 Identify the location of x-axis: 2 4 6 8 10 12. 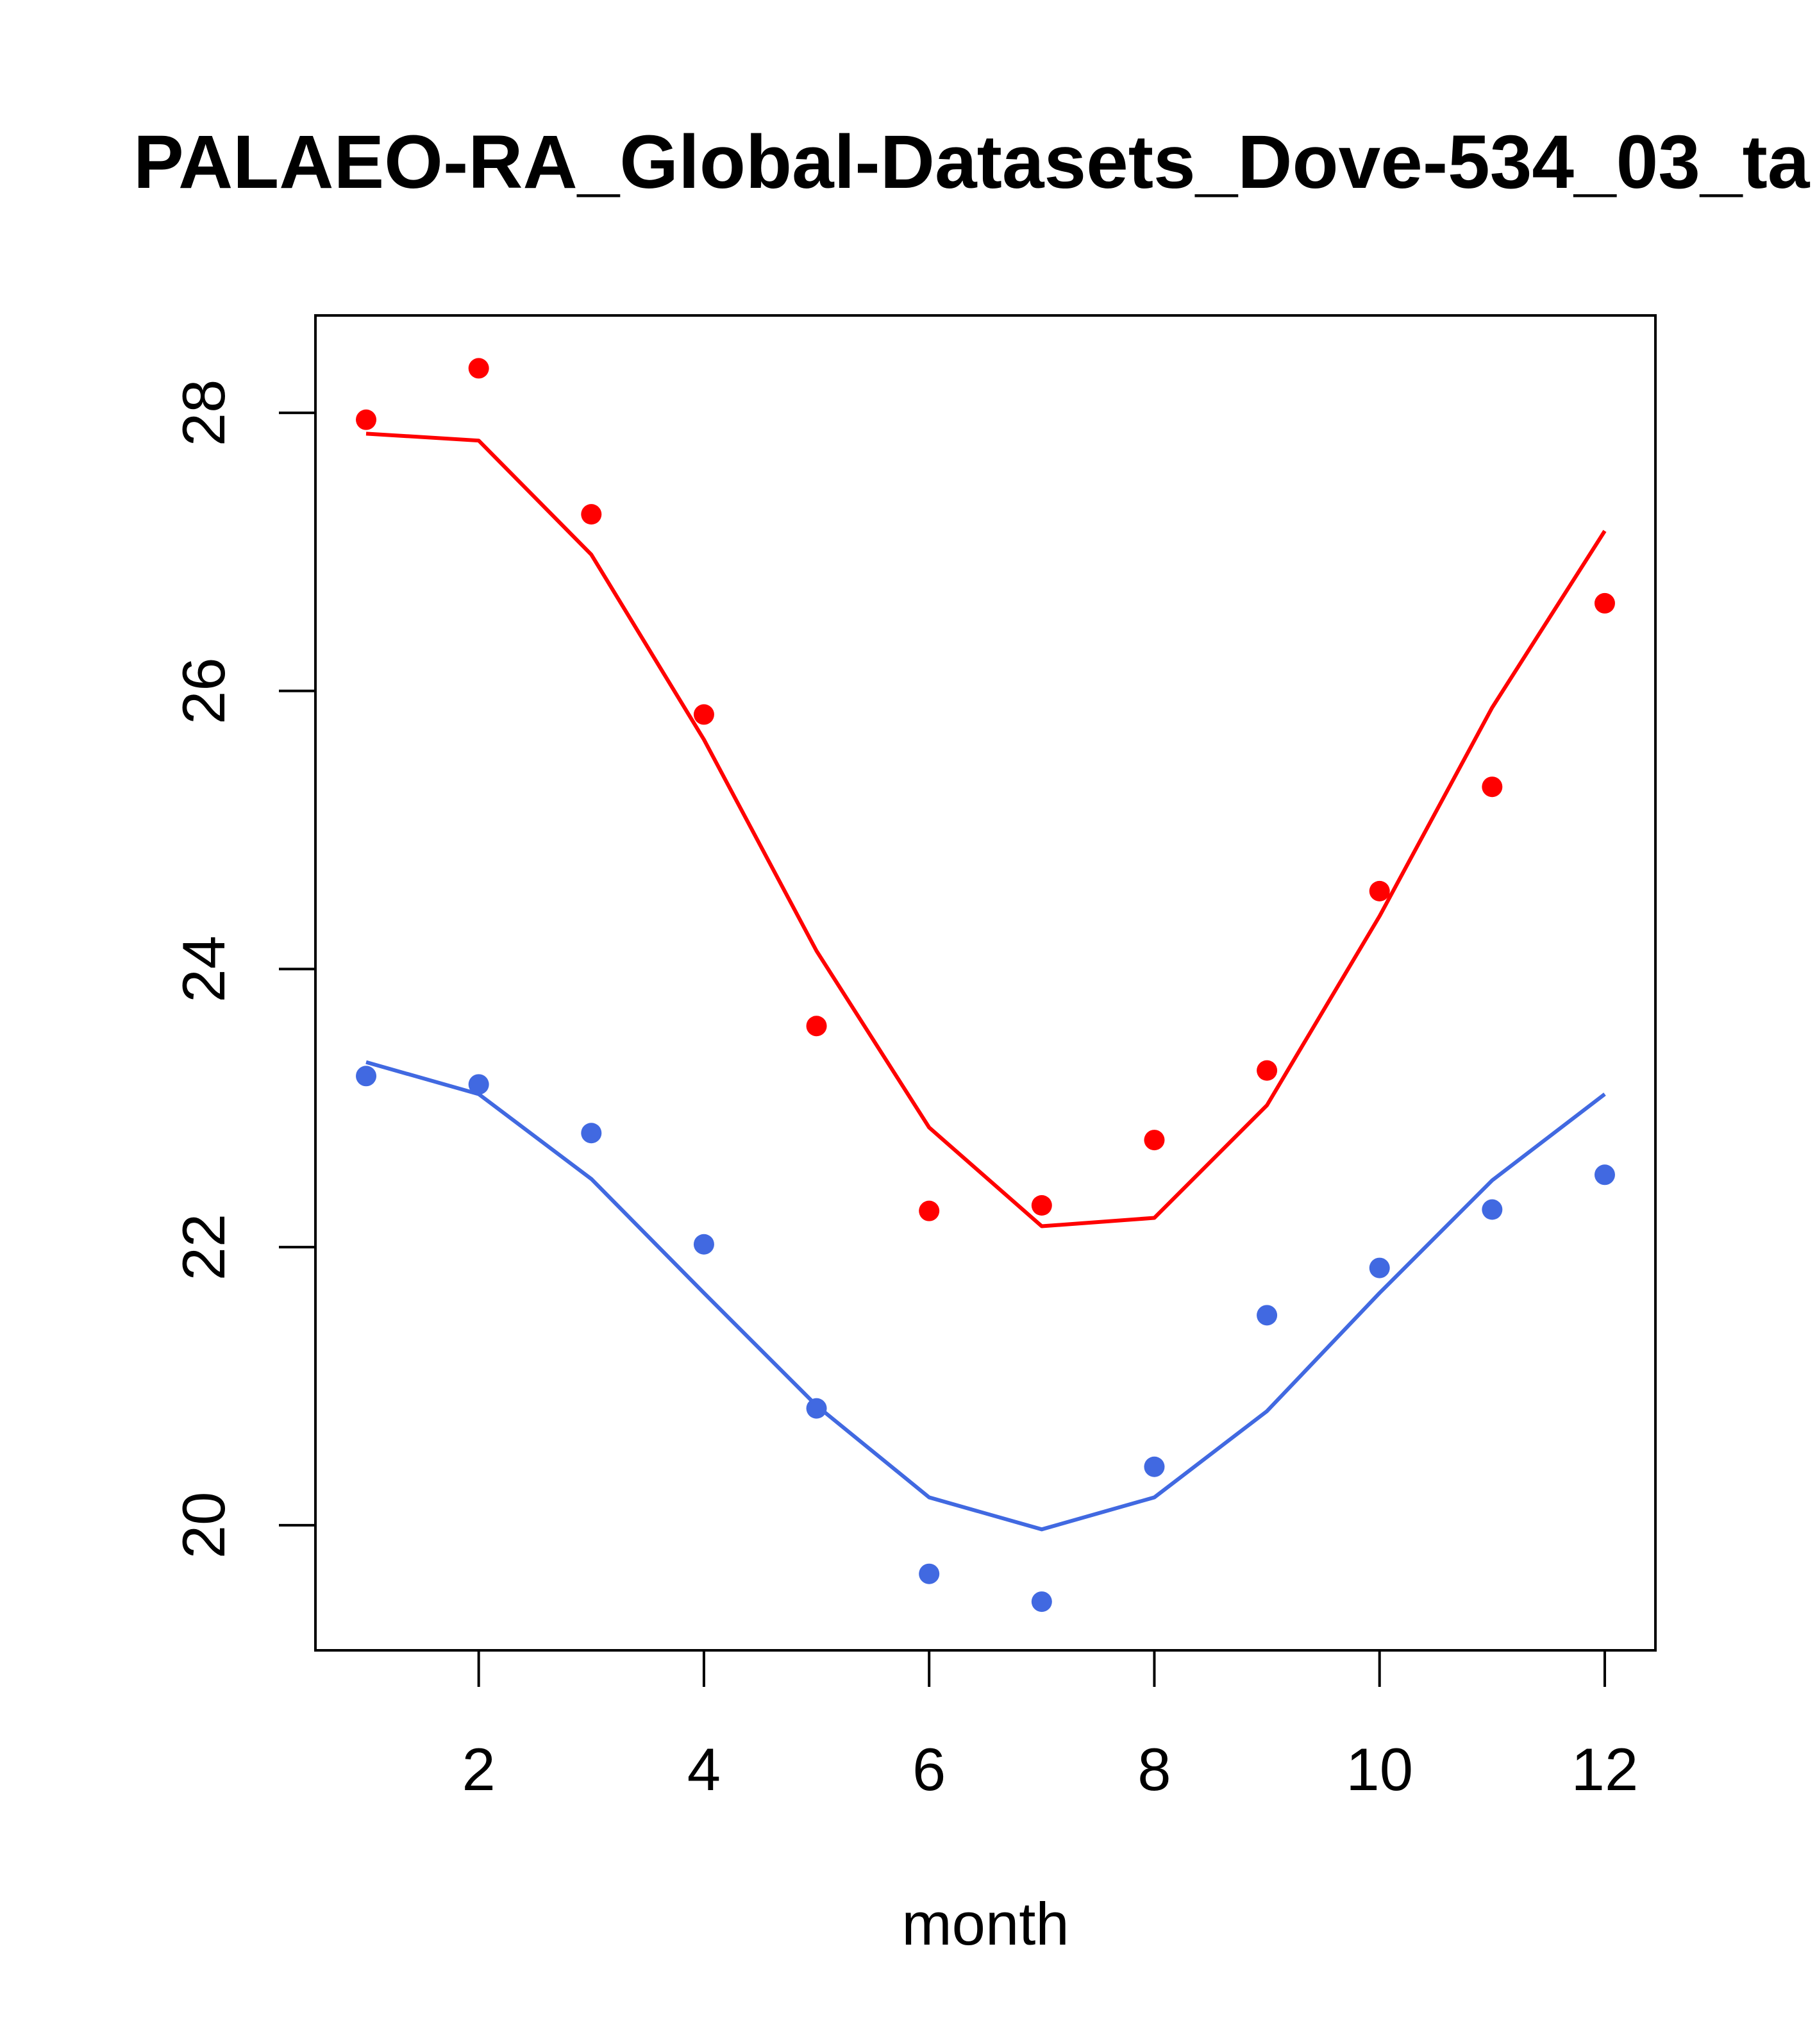
(1050, 1726).